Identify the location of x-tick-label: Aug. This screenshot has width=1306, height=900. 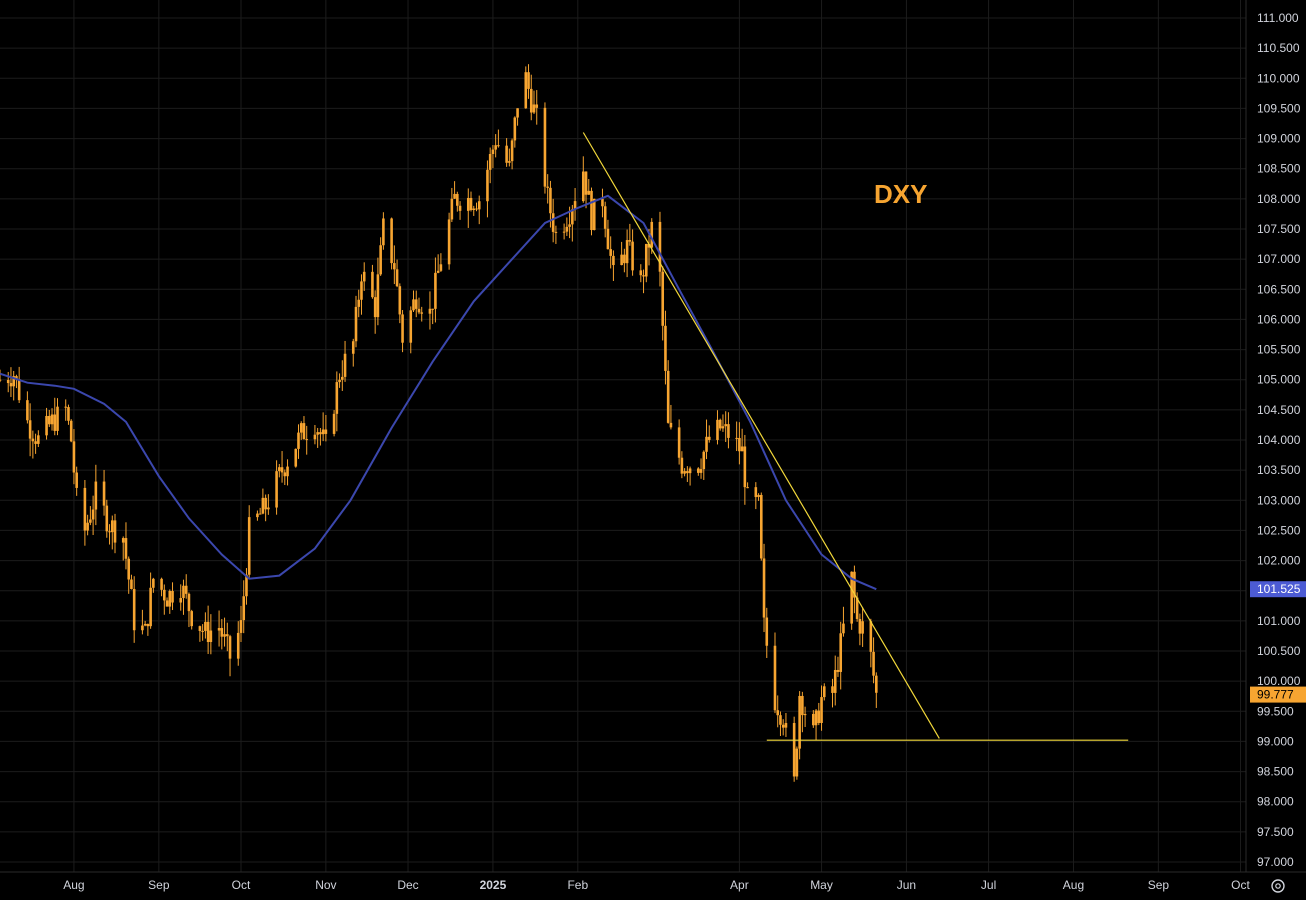
(73, 885).